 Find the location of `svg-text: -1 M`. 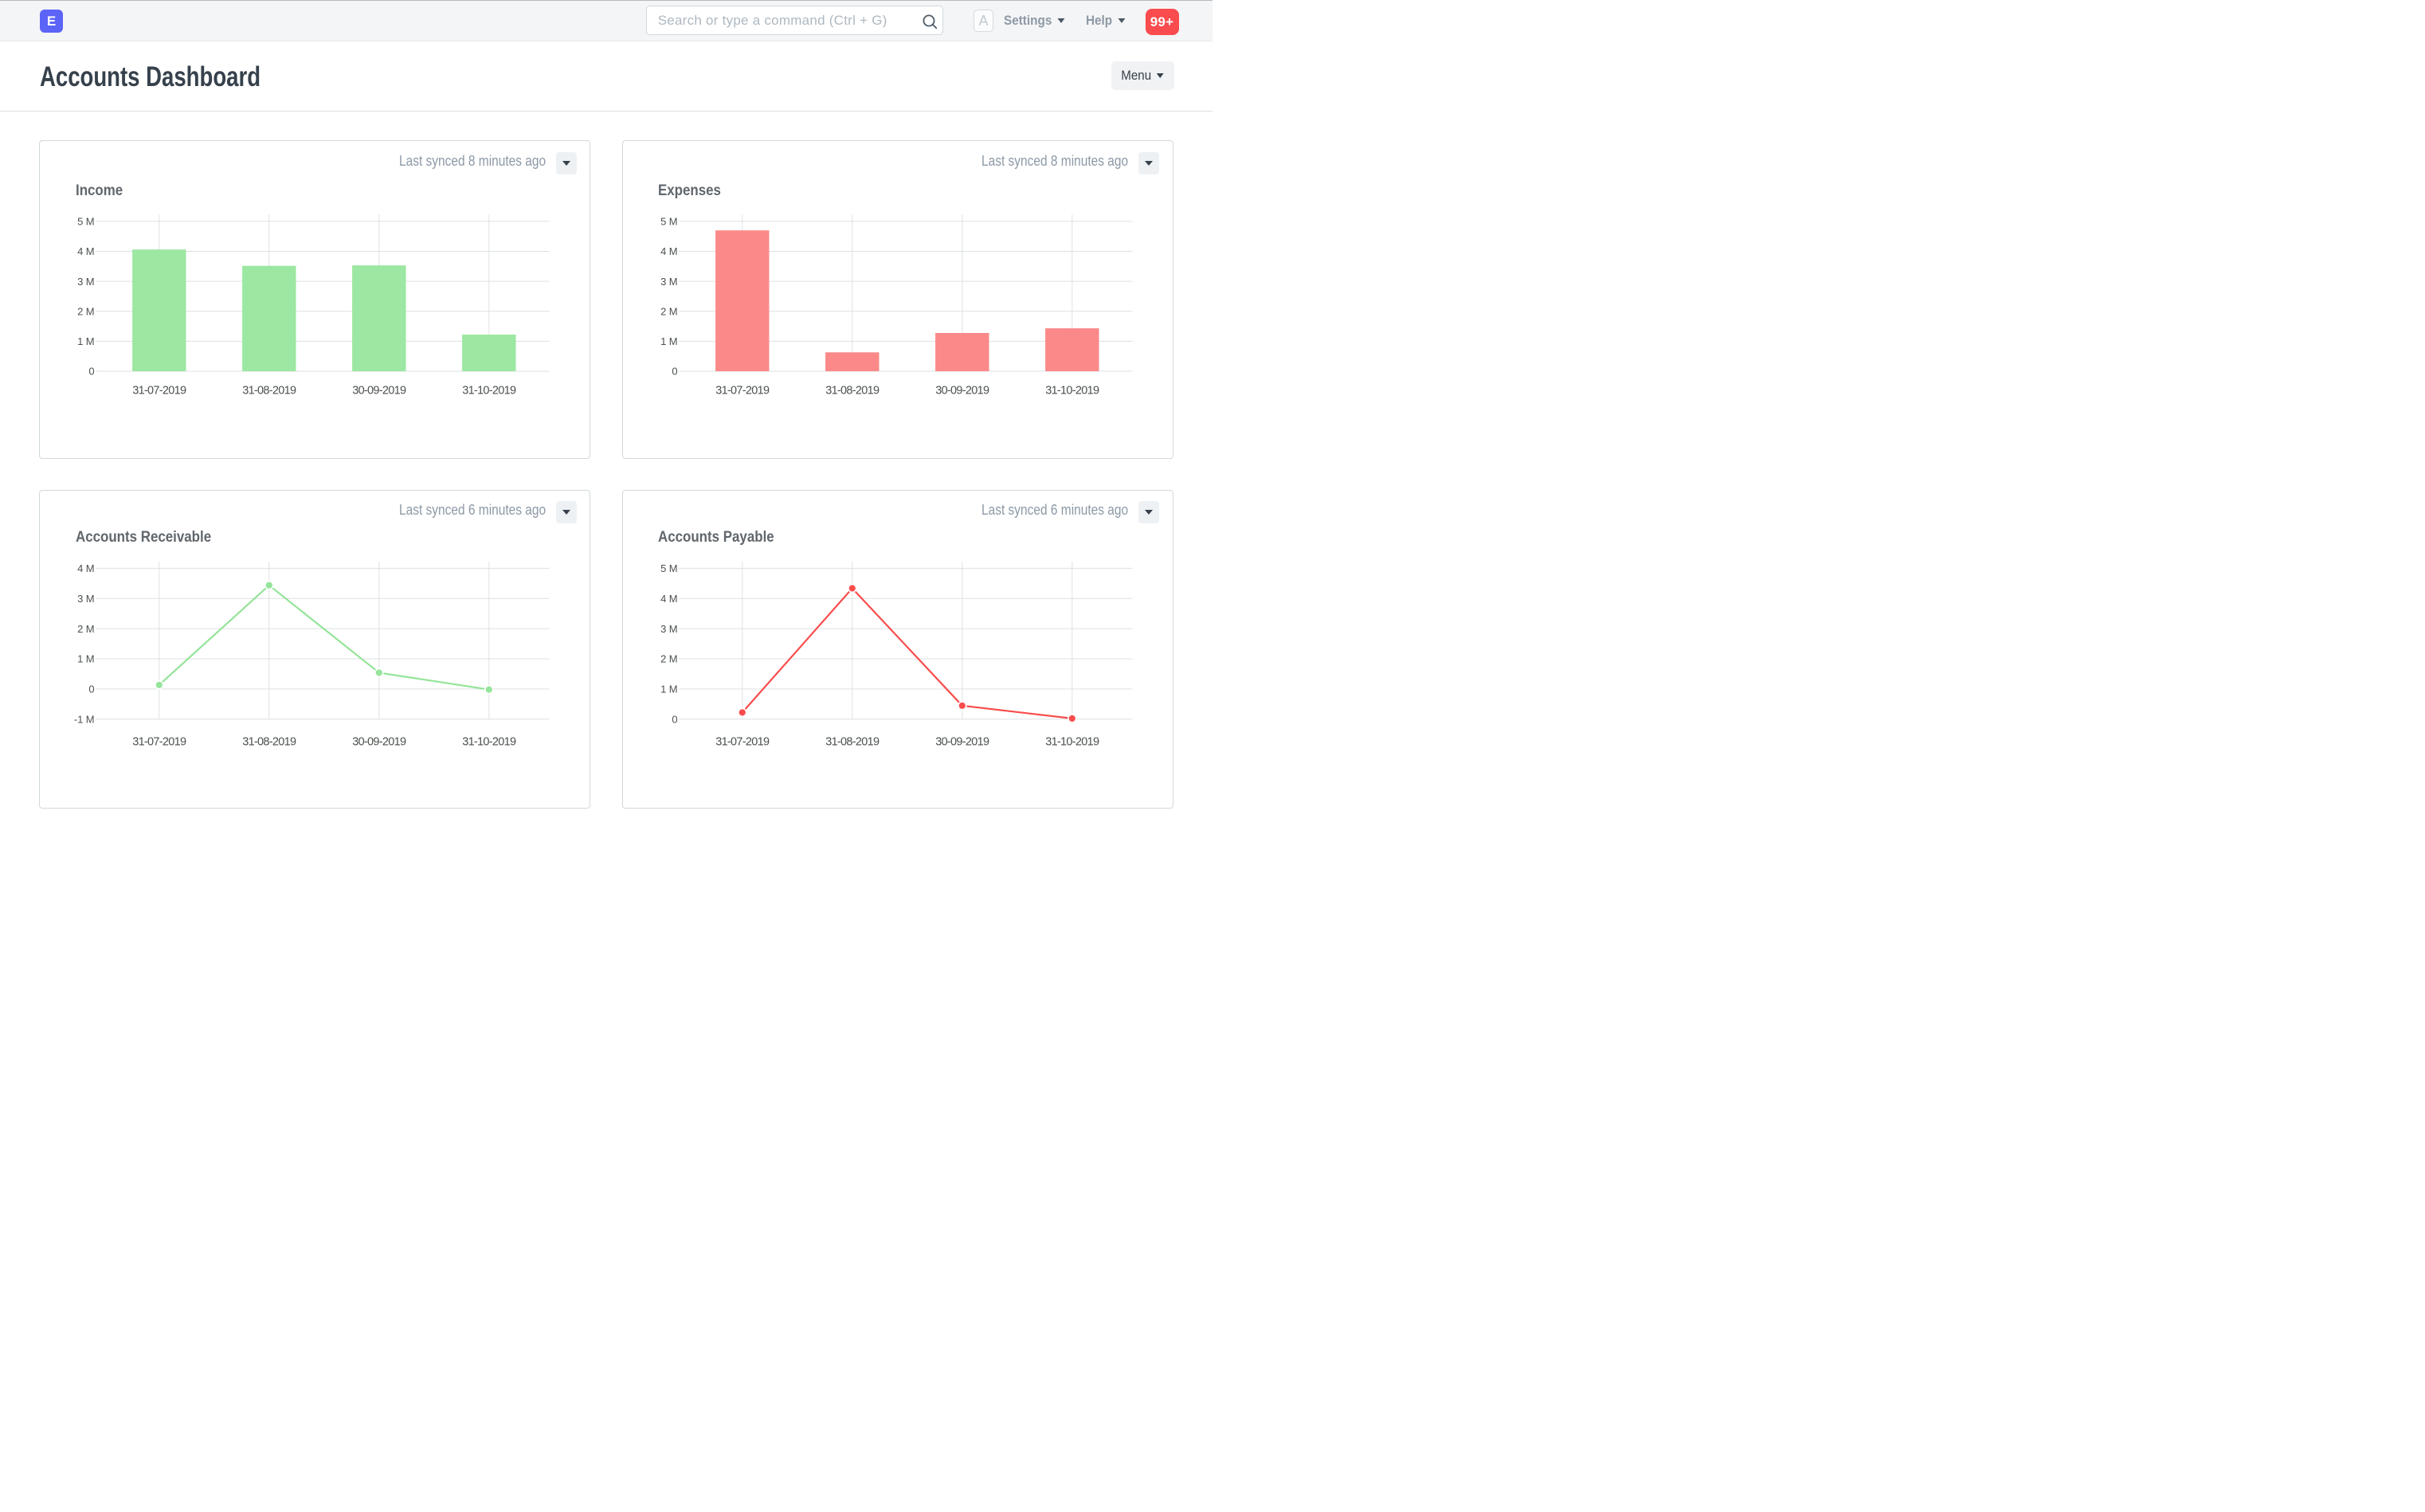

svg-text: -1 M is located at coordinates (84, 720).